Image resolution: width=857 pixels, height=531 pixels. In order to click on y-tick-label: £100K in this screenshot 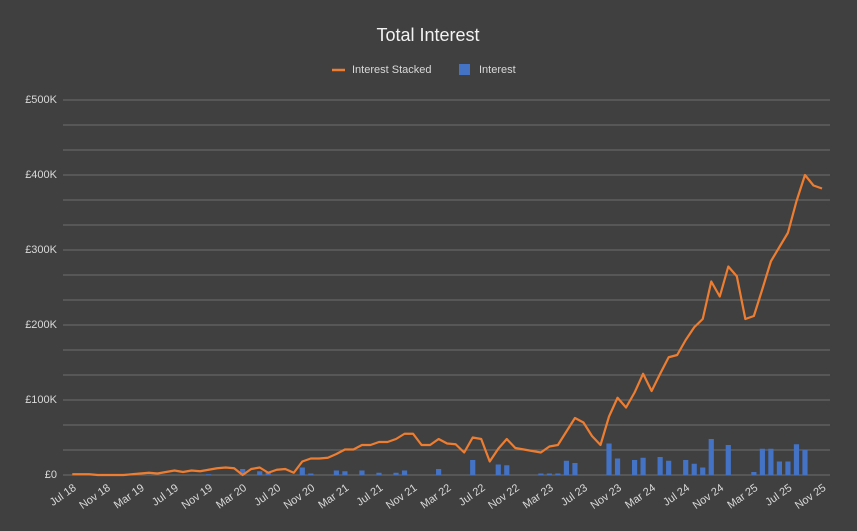, I will do `click(41, 400)`.